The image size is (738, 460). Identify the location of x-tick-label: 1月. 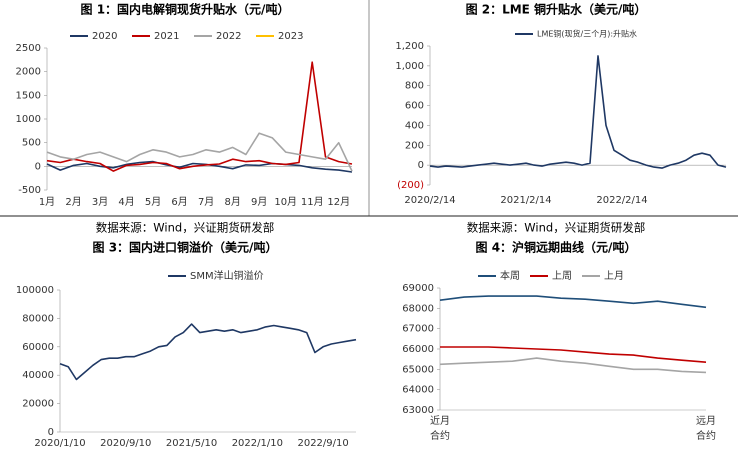
(47, 202).